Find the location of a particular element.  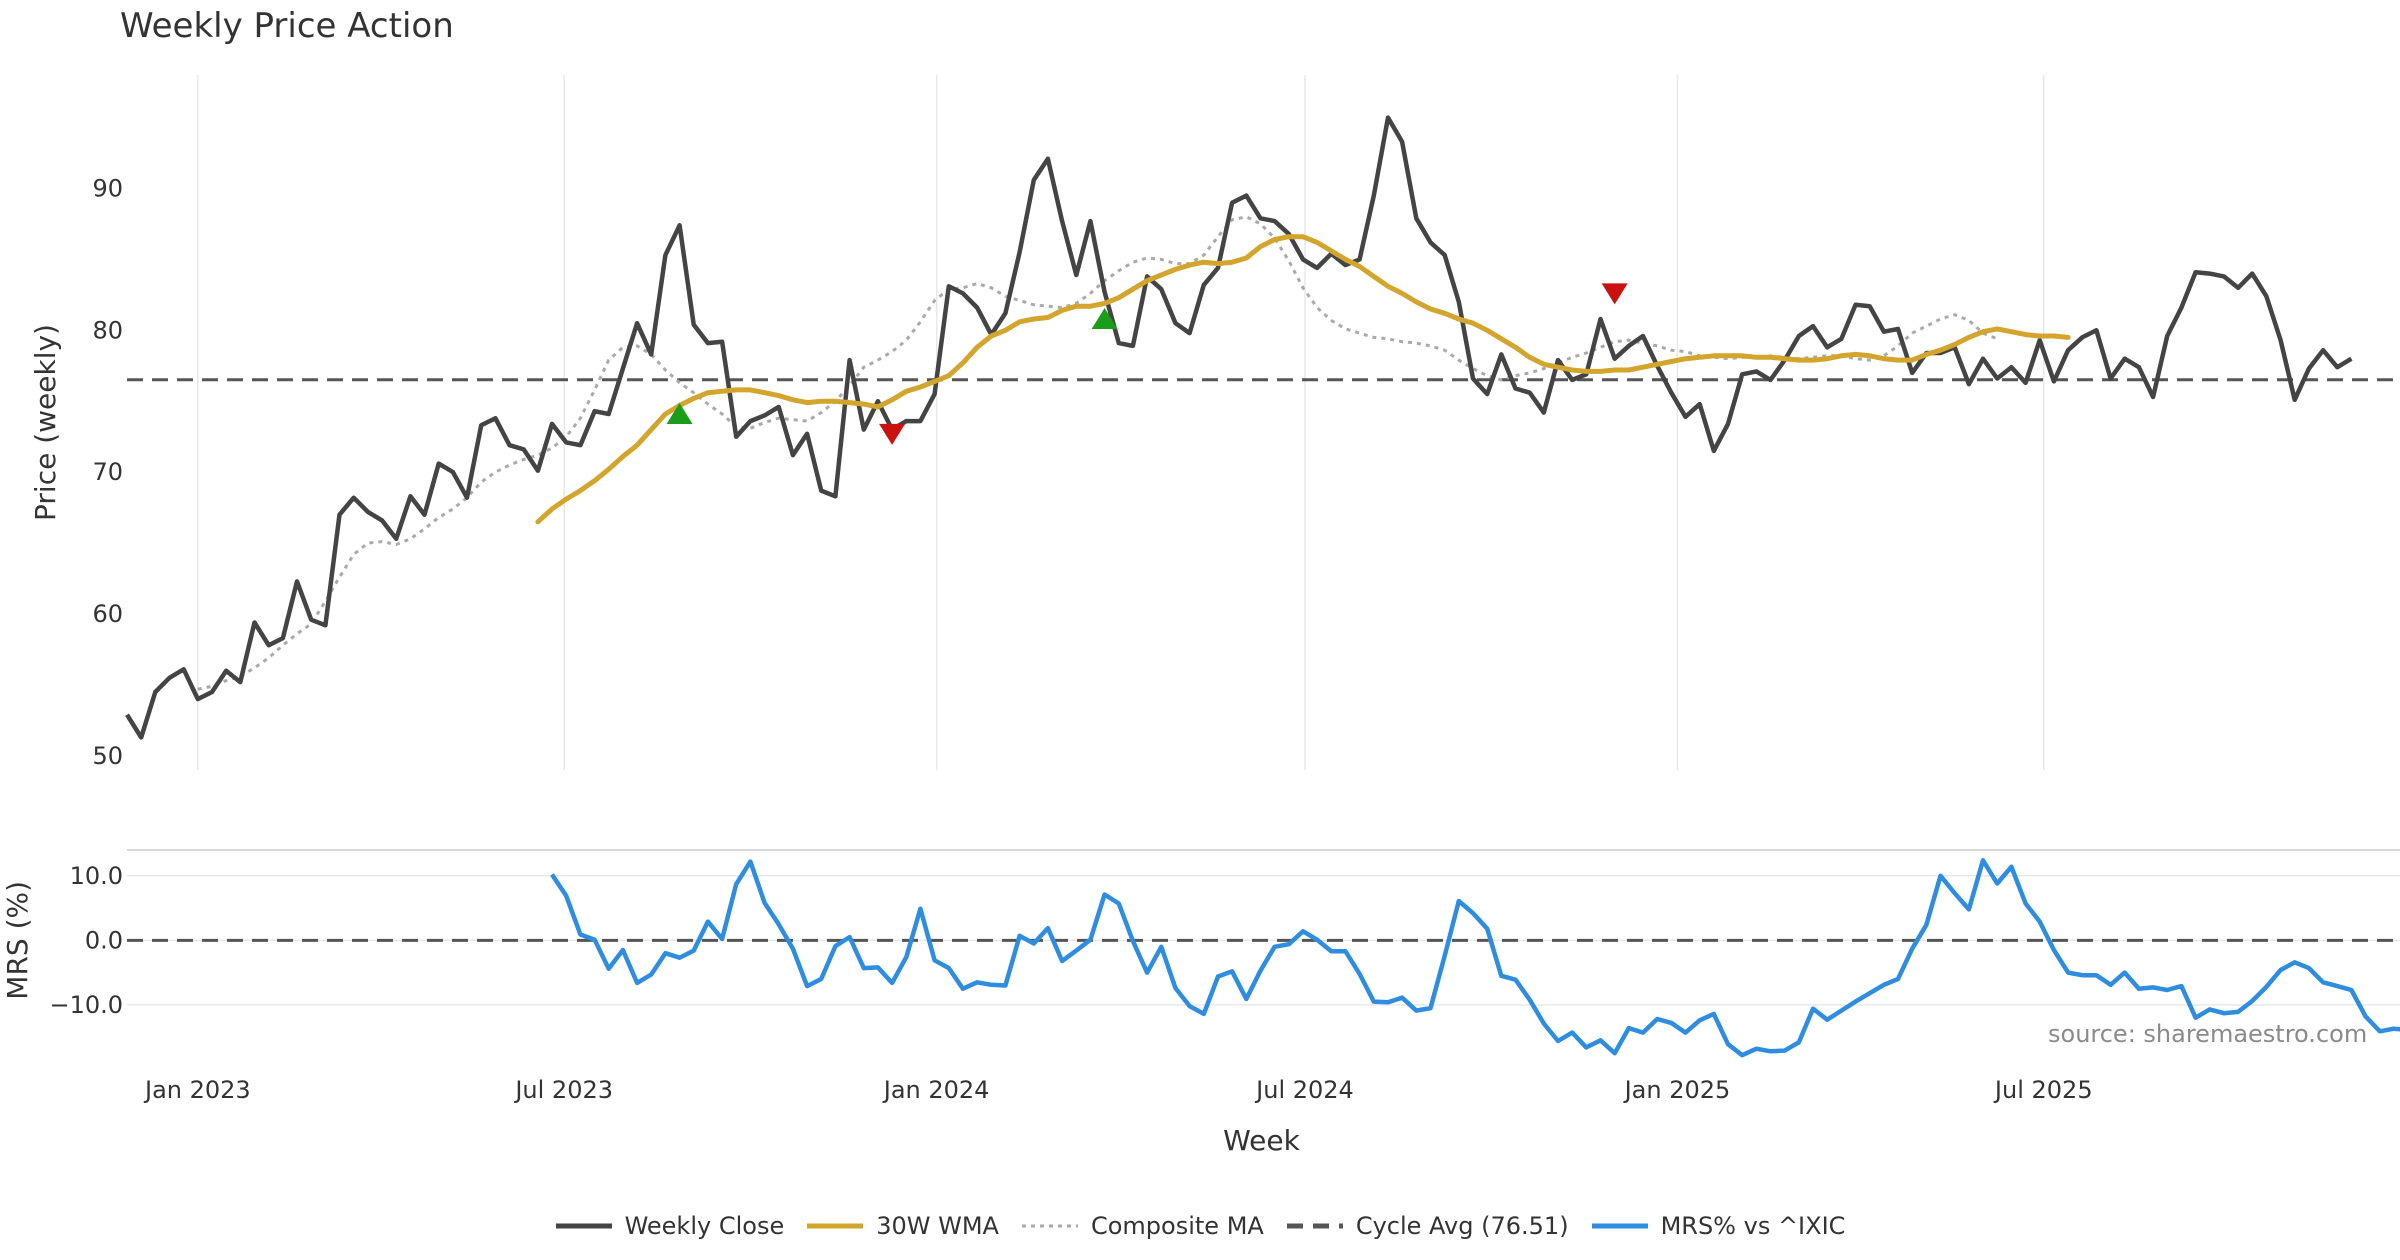

source-attribution: source: sharemaestro.com is located at coordinates (2208, 1034).